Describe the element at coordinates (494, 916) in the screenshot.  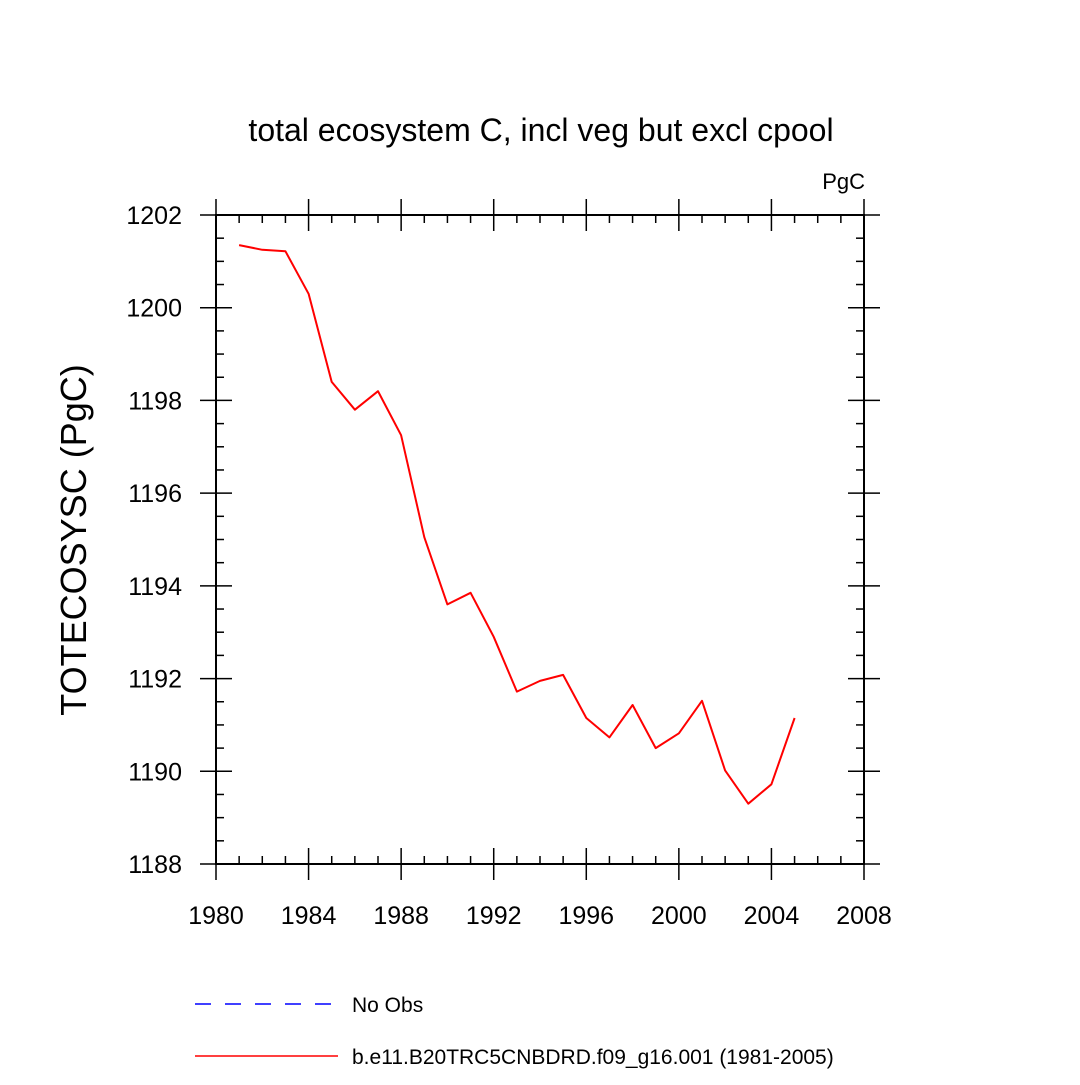
I see `x-tick-label: 1992` at that location.